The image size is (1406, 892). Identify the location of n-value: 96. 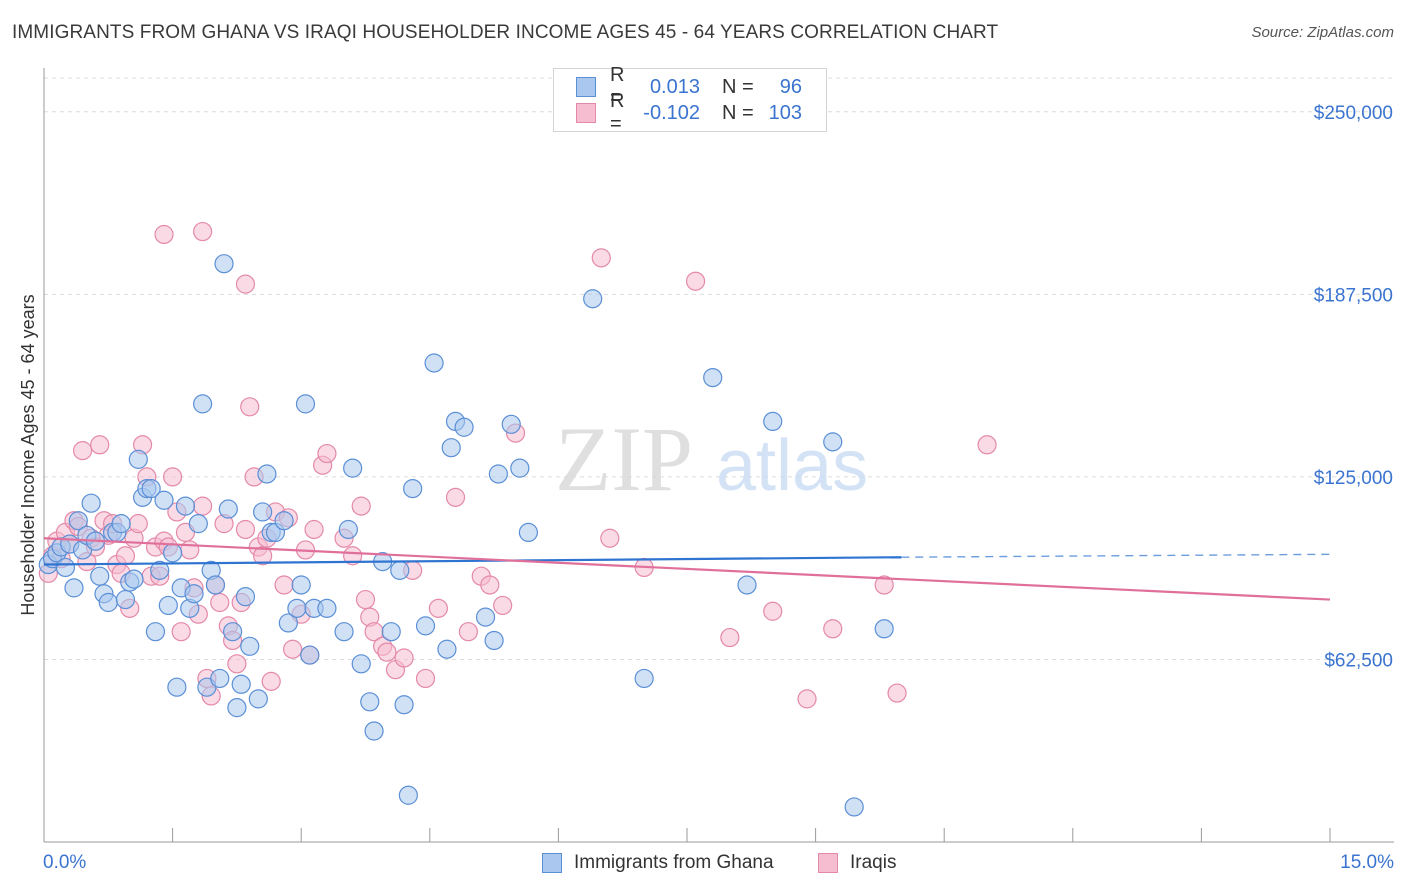
(790, 86).